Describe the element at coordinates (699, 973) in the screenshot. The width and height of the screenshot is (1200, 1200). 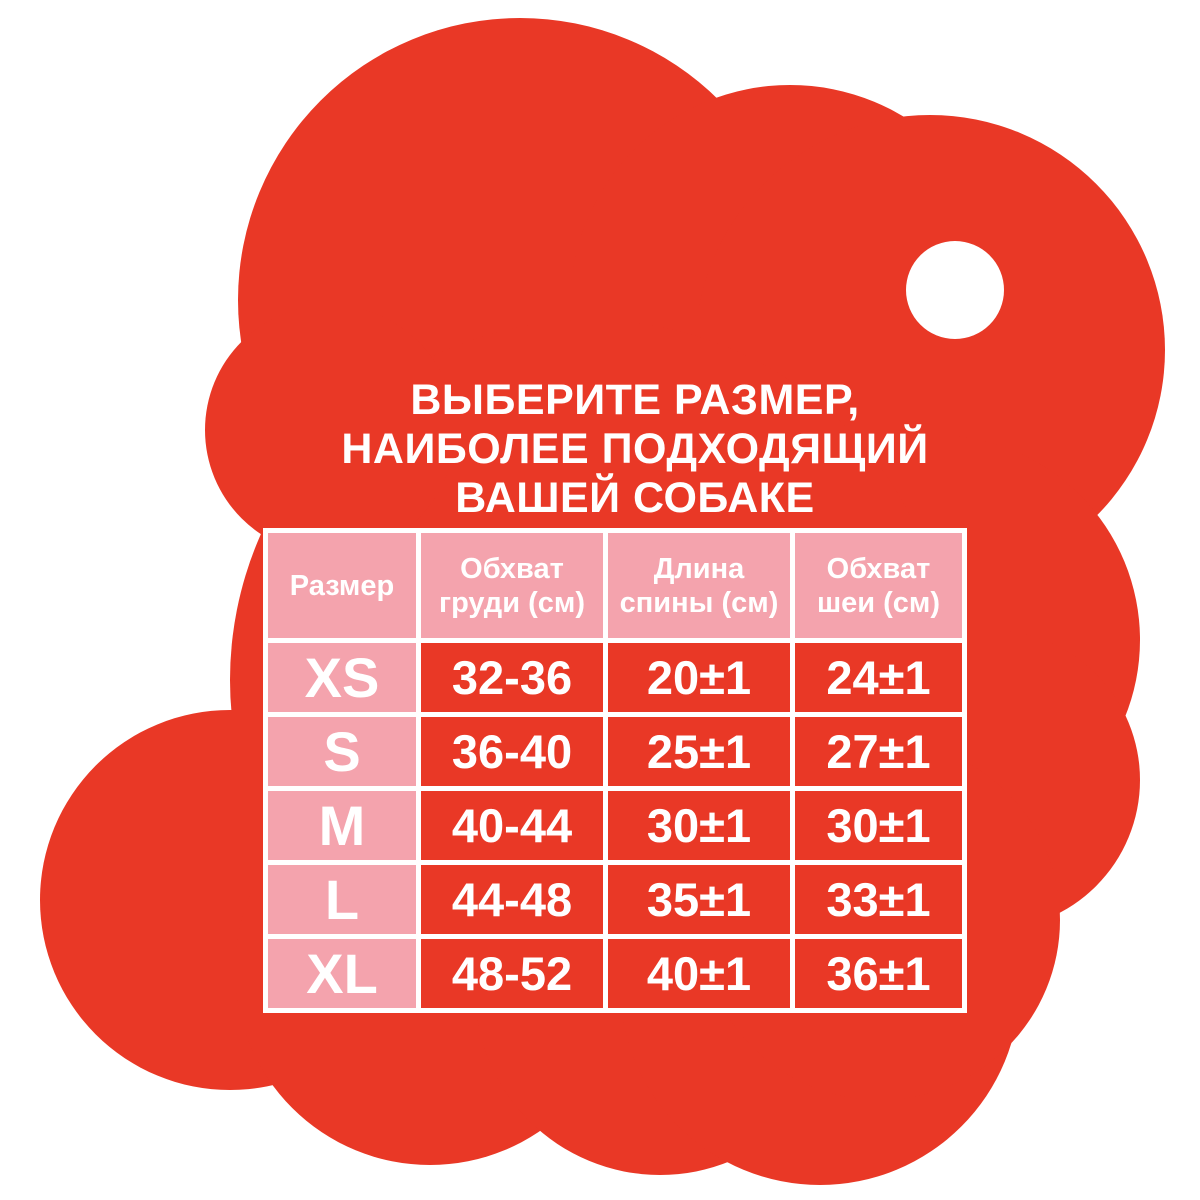
I see `back-cell: 40±1` at that location.